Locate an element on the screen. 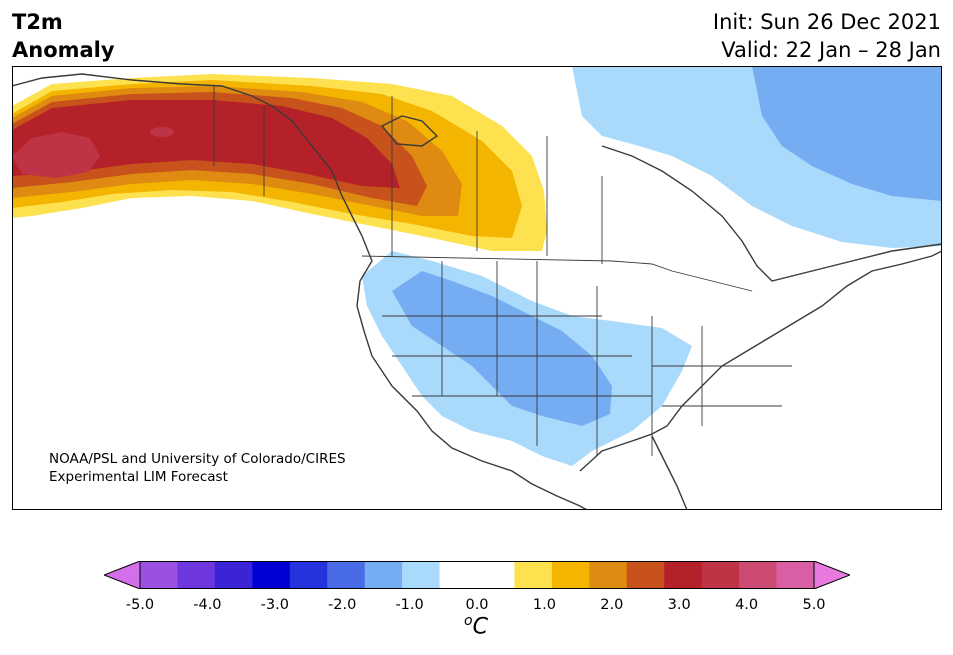 Image resolution: width=953 pixels, height=655 pixels. credit-line-2: Experimental LIM Forecast is located at coordinates (138, 477).